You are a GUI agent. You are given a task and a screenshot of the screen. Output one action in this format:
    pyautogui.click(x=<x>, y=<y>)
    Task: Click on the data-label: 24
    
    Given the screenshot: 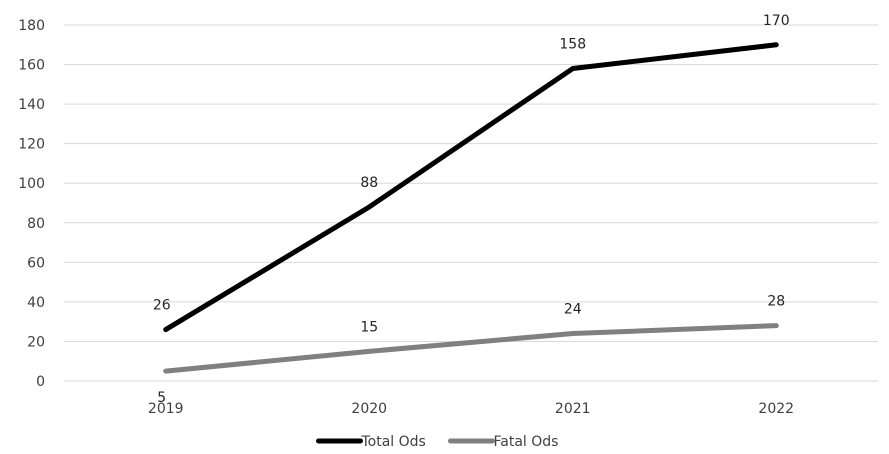 What is the action you would take?
    pyautogui.click(x=573, y=310)
    